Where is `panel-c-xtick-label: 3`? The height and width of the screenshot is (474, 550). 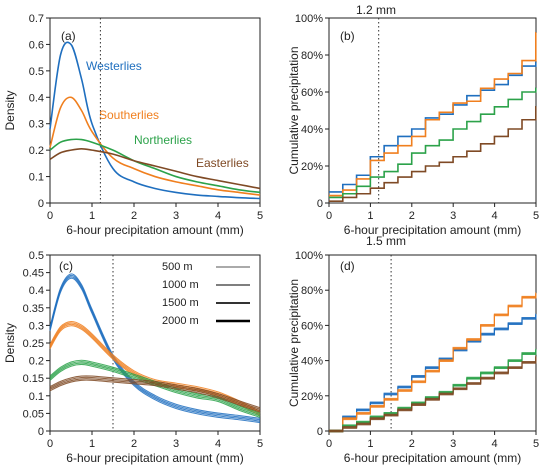
panel-c-xtick-label: 3 is located at coordinates (176, 444).